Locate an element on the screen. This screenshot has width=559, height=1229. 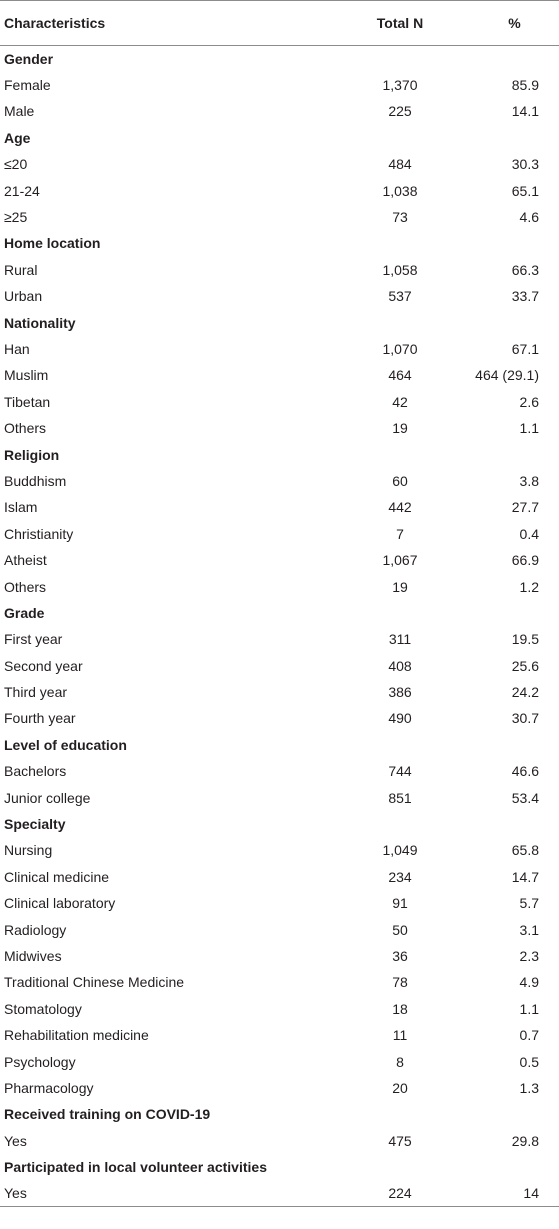
table-row: Clinical medicine 234 14.7 is located at coordinates (279, 877).